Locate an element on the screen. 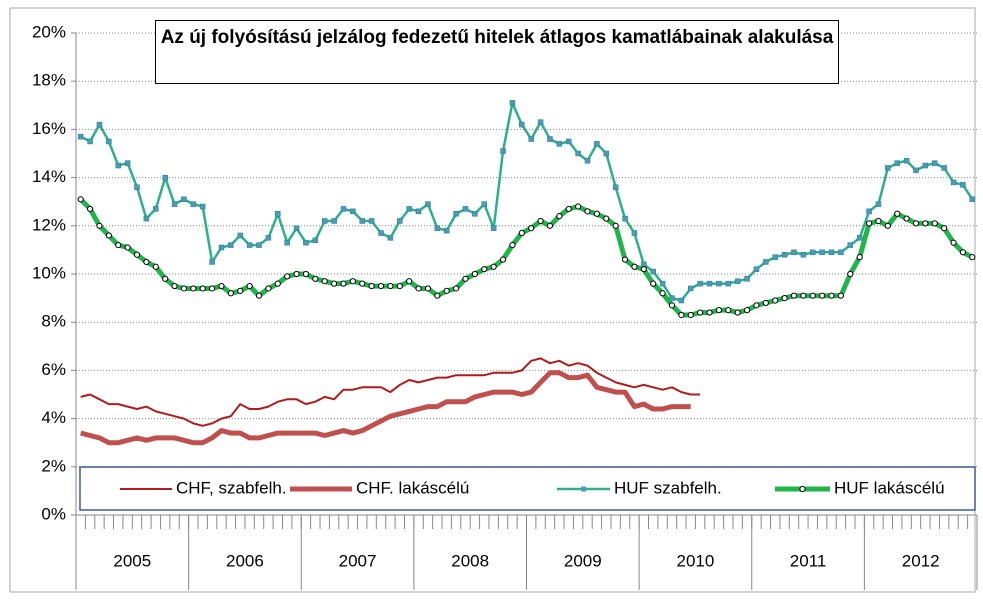 The image size is (983, 606). y-tick-label: 14% is located at coordinates (49, 176).